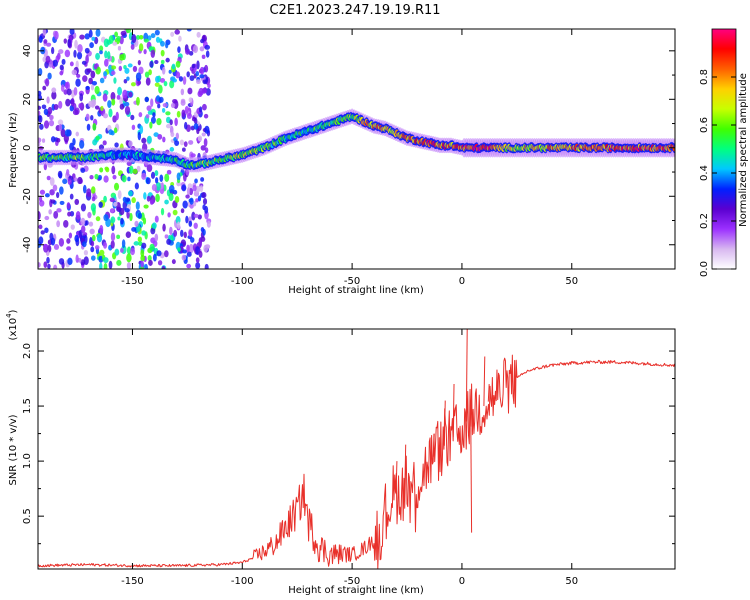 The width and height of the screenshot is (750, 600). I want to click on snr-spike, so click(433, 445).